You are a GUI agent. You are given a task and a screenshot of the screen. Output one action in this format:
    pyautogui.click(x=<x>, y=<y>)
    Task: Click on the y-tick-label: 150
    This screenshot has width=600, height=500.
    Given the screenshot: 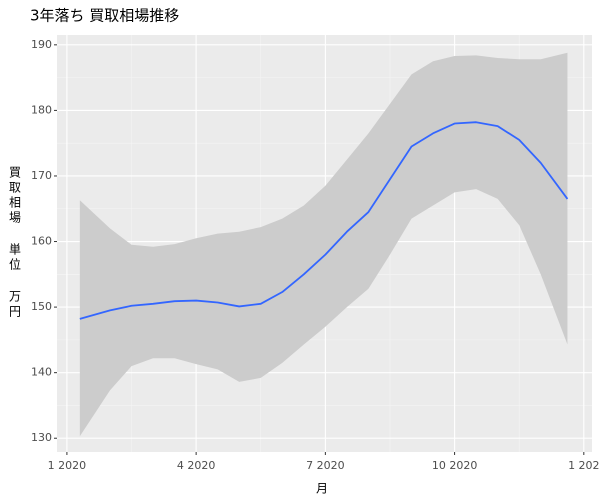 What is the action you would take?
    pyautogui.click(x=41, y=306)
    